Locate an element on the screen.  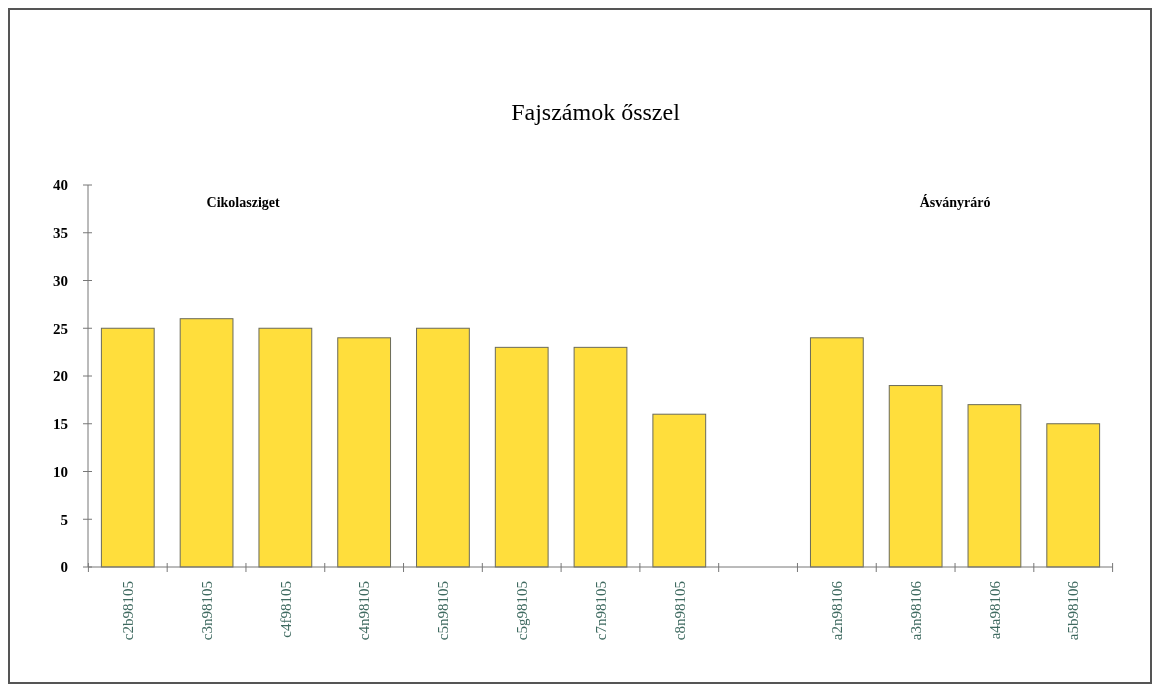
y-tick-label: 15 is located at coordinates (60, 424).